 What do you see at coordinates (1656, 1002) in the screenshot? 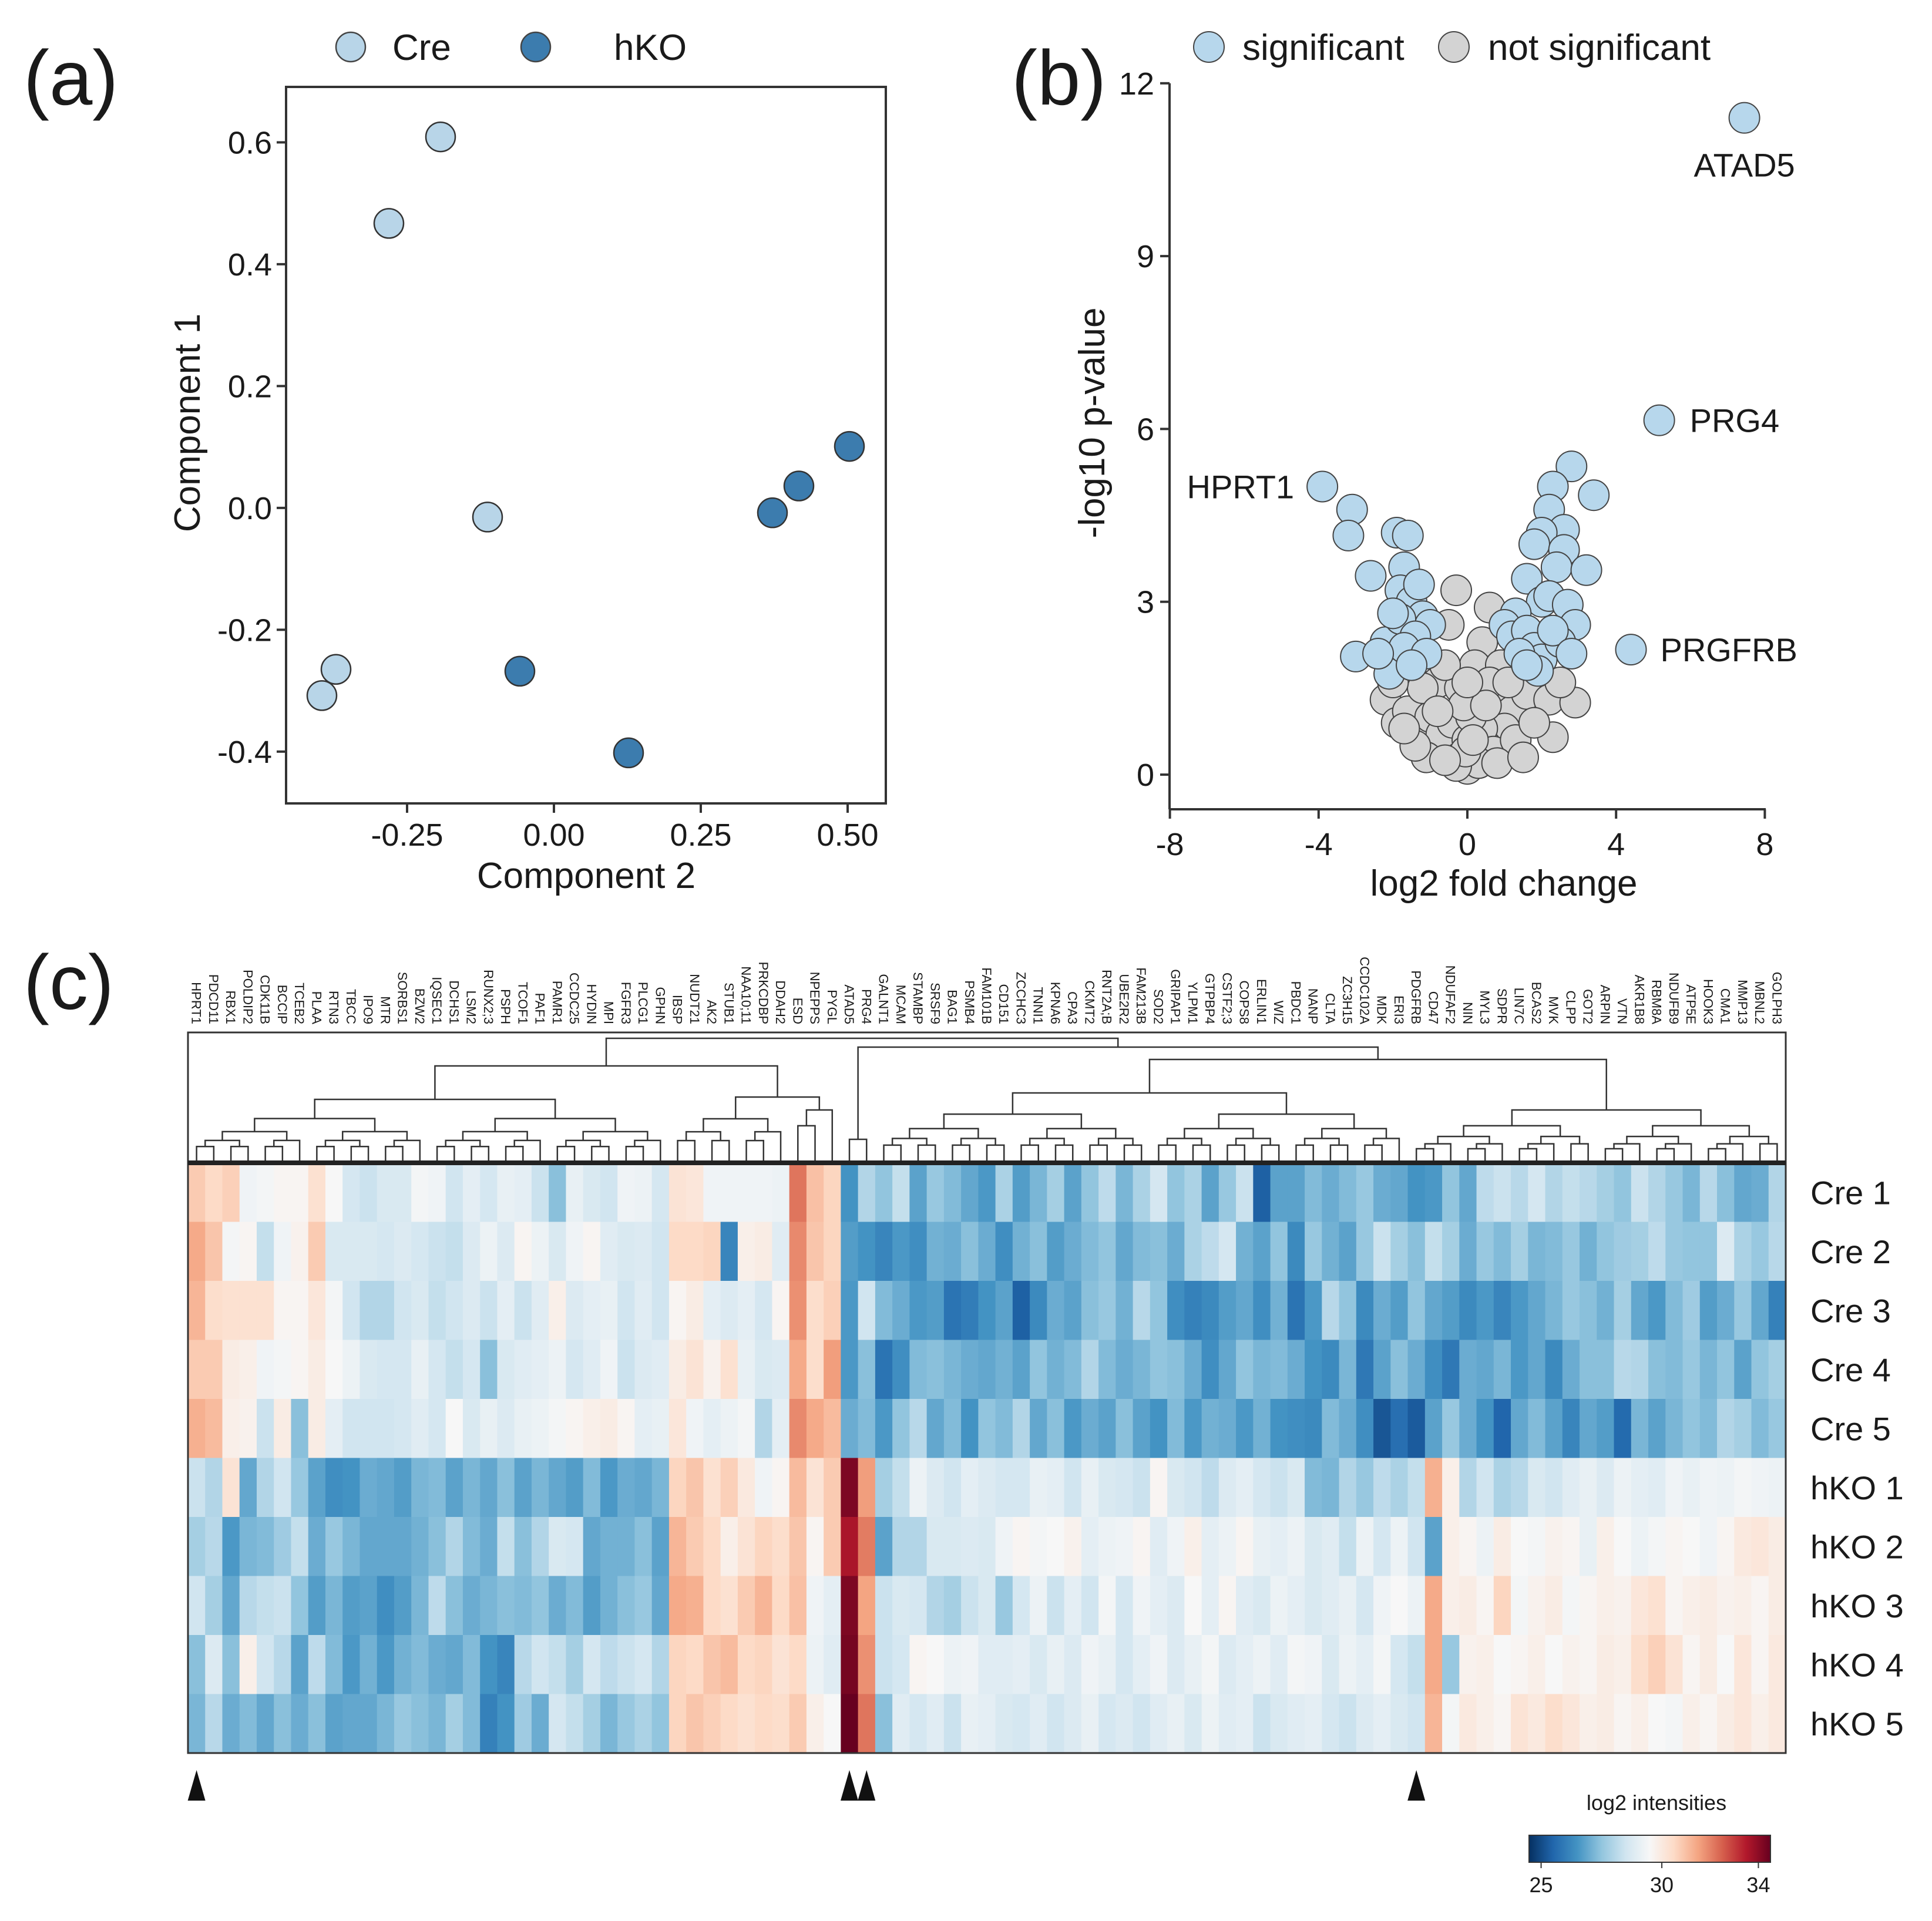
I see `column-gene-label: RBM8A` at bounding box center [1656, 1002].